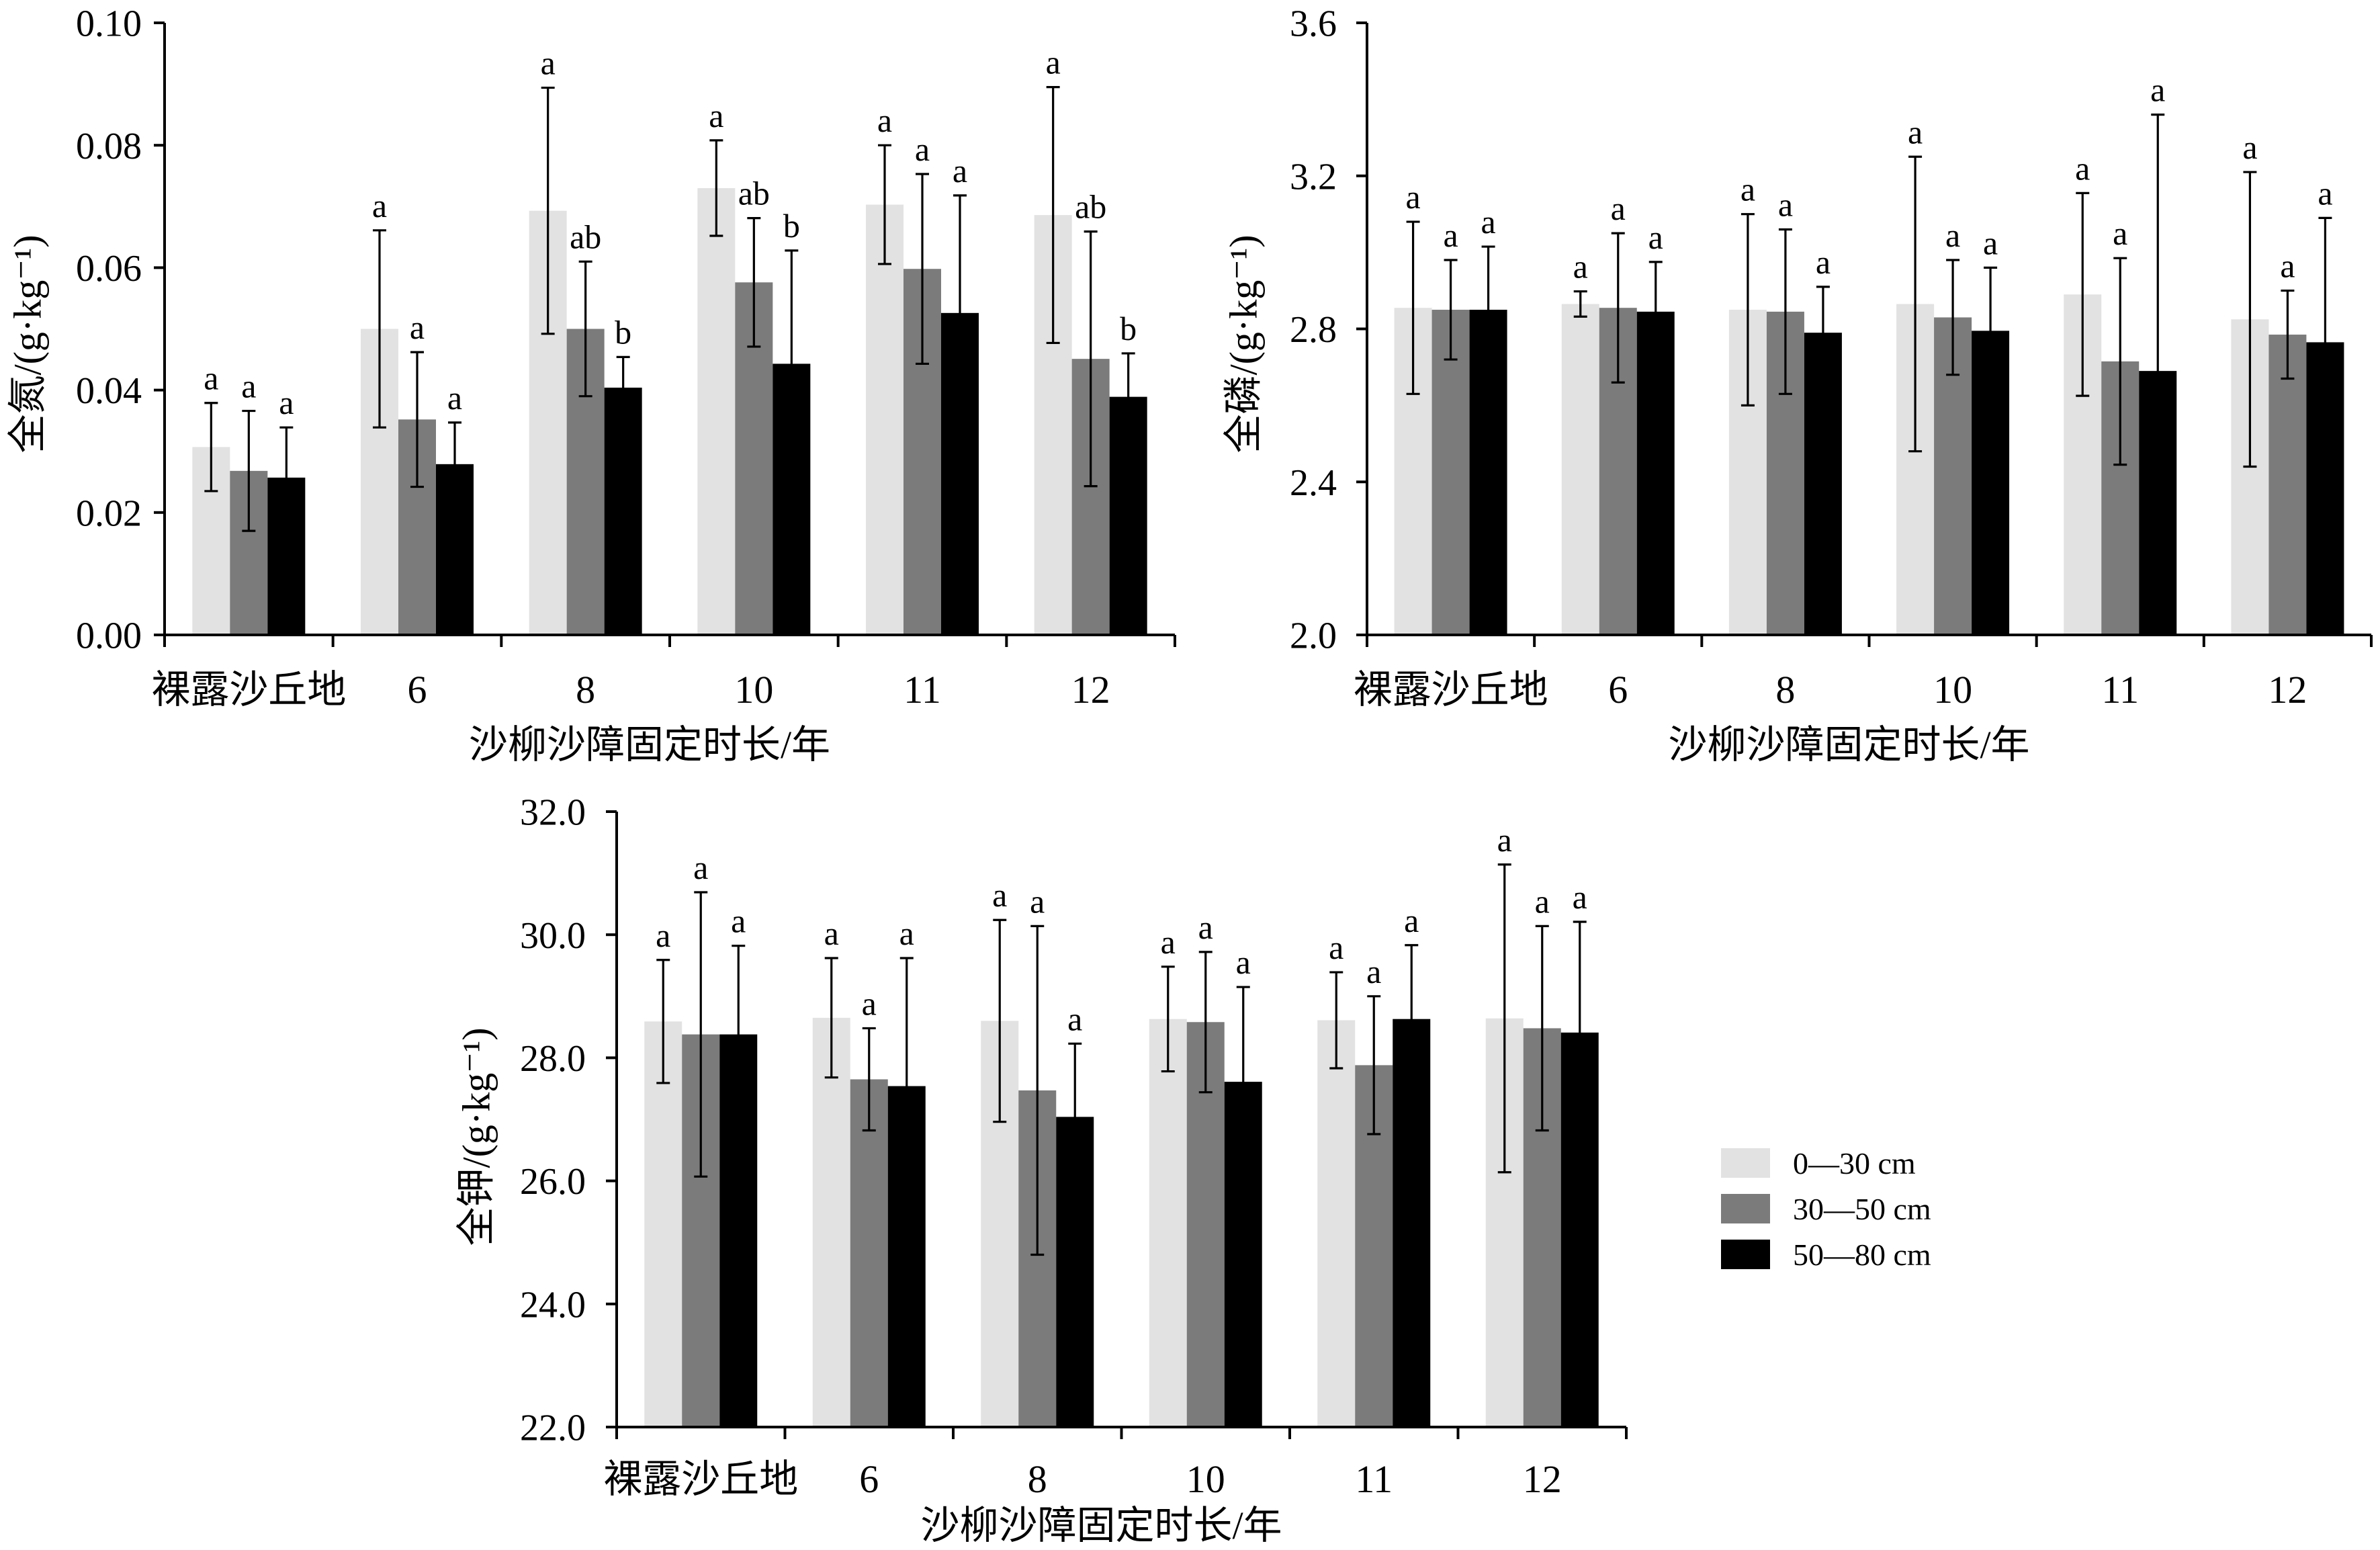 Image resolution: width=2380 pixels, height=1550 pixels. What do you see at coordinates (109, 269) in the screenshot?
I see `y-tick-label: 0.06` at bounding box center [109, 269].